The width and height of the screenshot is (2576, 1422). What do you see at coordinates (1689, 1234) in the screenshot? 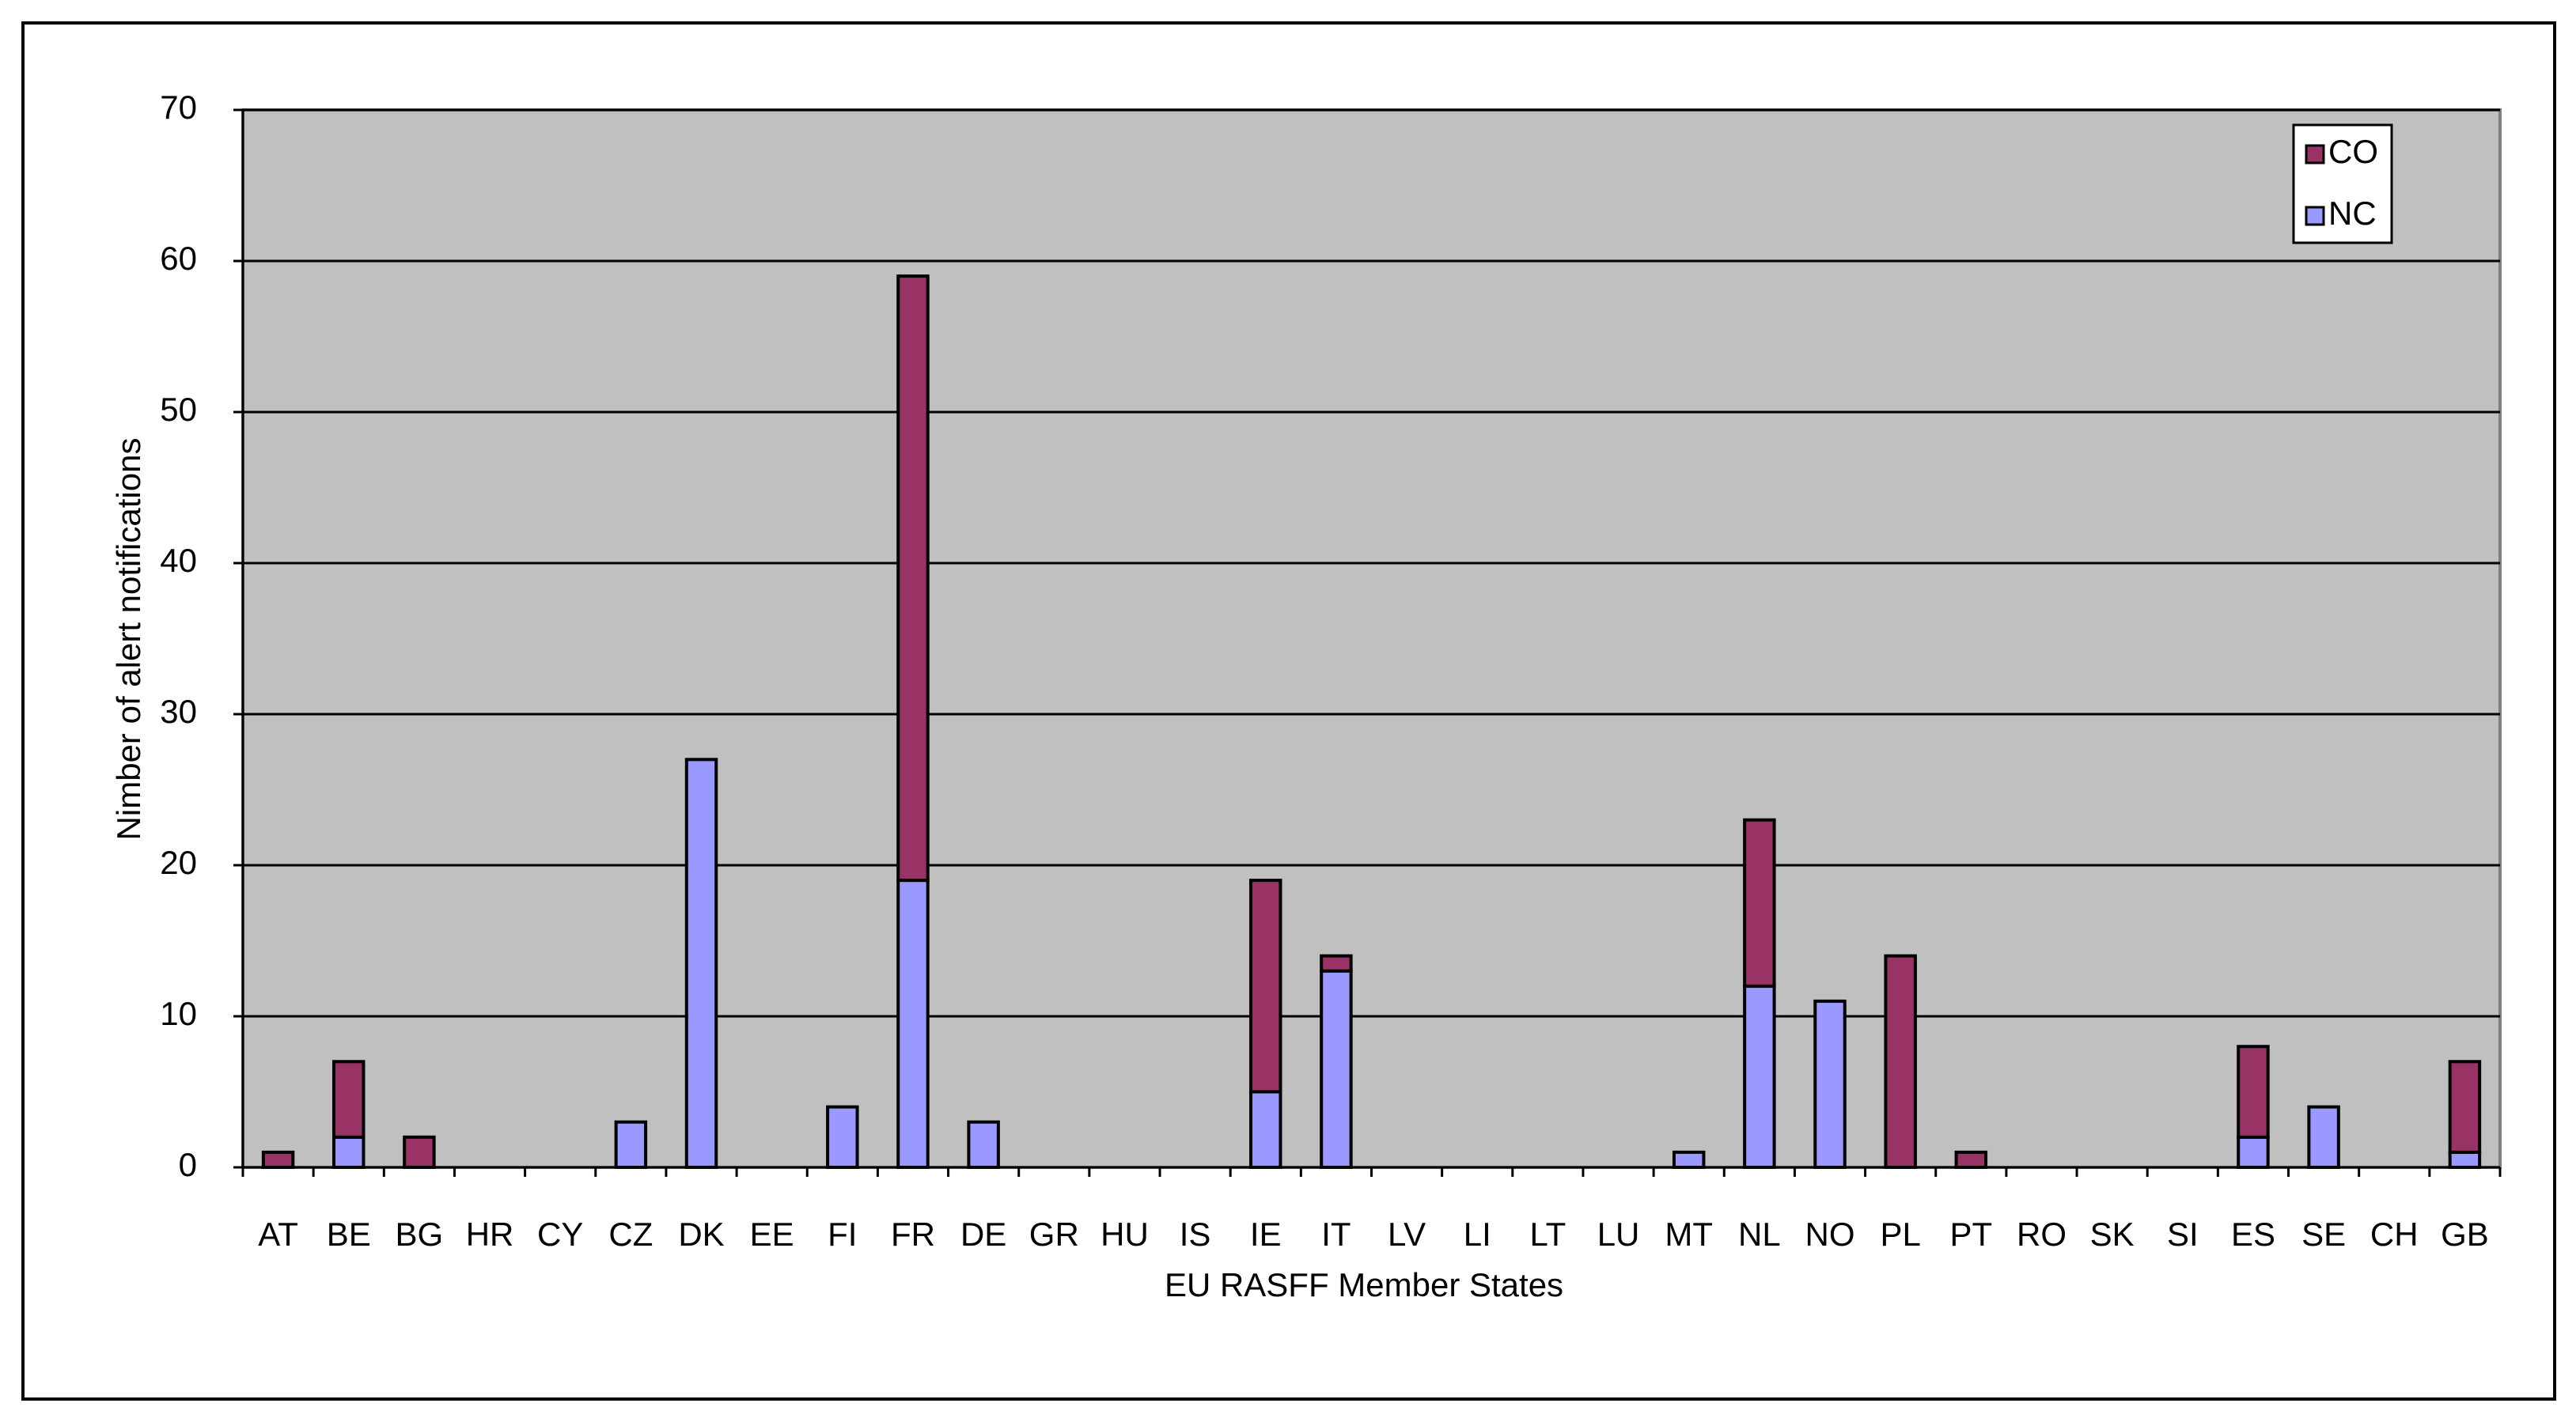
I see `x-tick-label: MT` at bounding box center [1689, 1234].